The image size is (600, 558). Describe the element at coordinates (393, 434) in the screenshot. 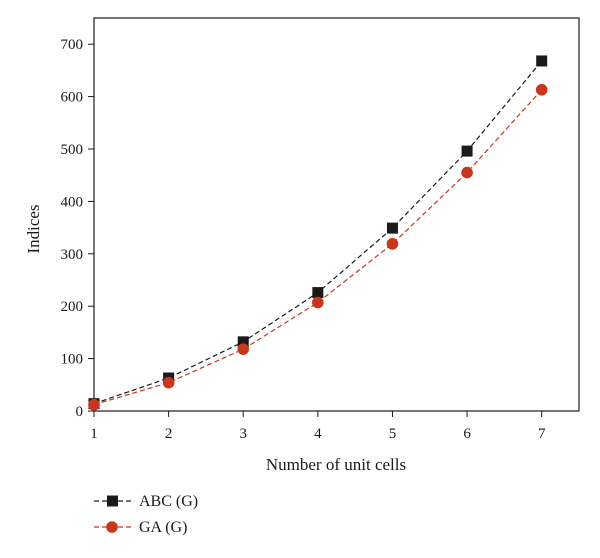

I see `x-tick-label: 5` at that location.